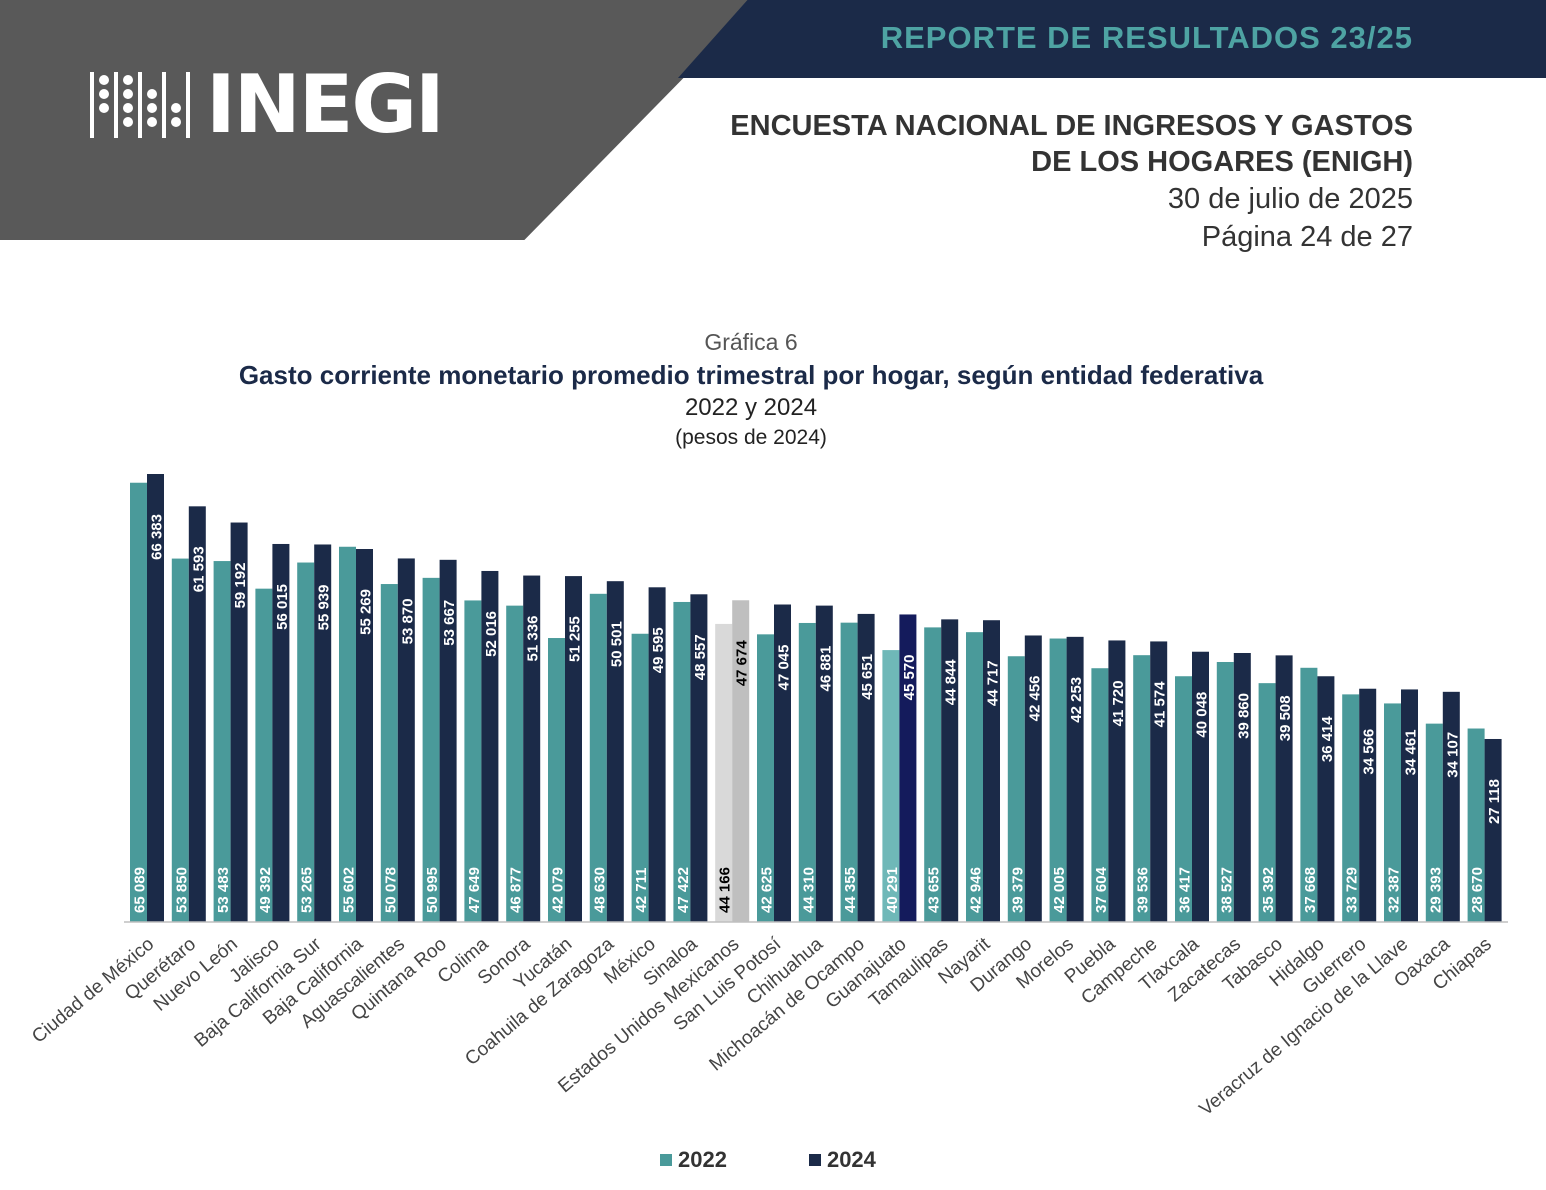 The image size is (1546, 1190). Describe the element at coordinates (808, 890) in the screenshot. I see `value-label-chihuahua-2022: 44 310` at that location.